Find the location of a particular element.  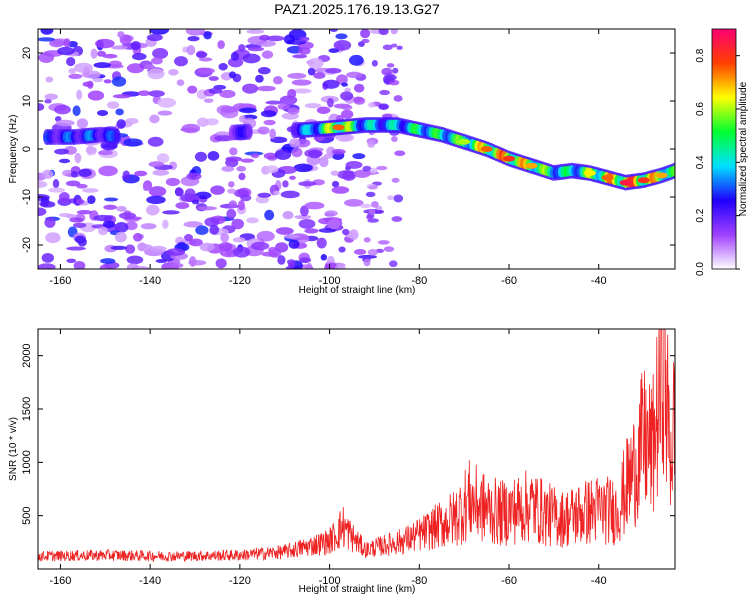

y-tick-label: 2000 is located at coordinates (27, 355).